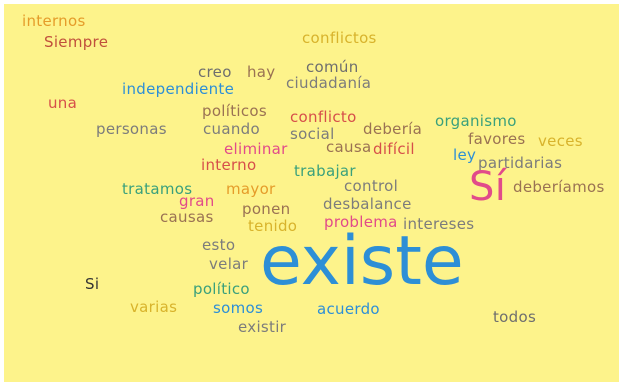 This screenshot has height=389, width=623. What do you see at coordinates (266, 209) in the screenshot?
I see `word-ponen: ponen` at bounding box center [266, 209].